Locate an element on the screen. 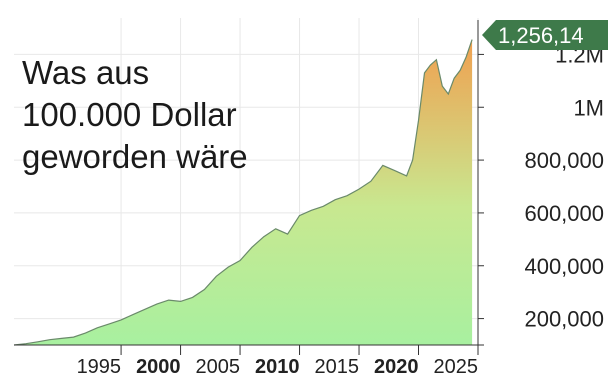 This screenshot has height=379, width=608. x-tick-label: 2005 is located at coordinates (218, 367).